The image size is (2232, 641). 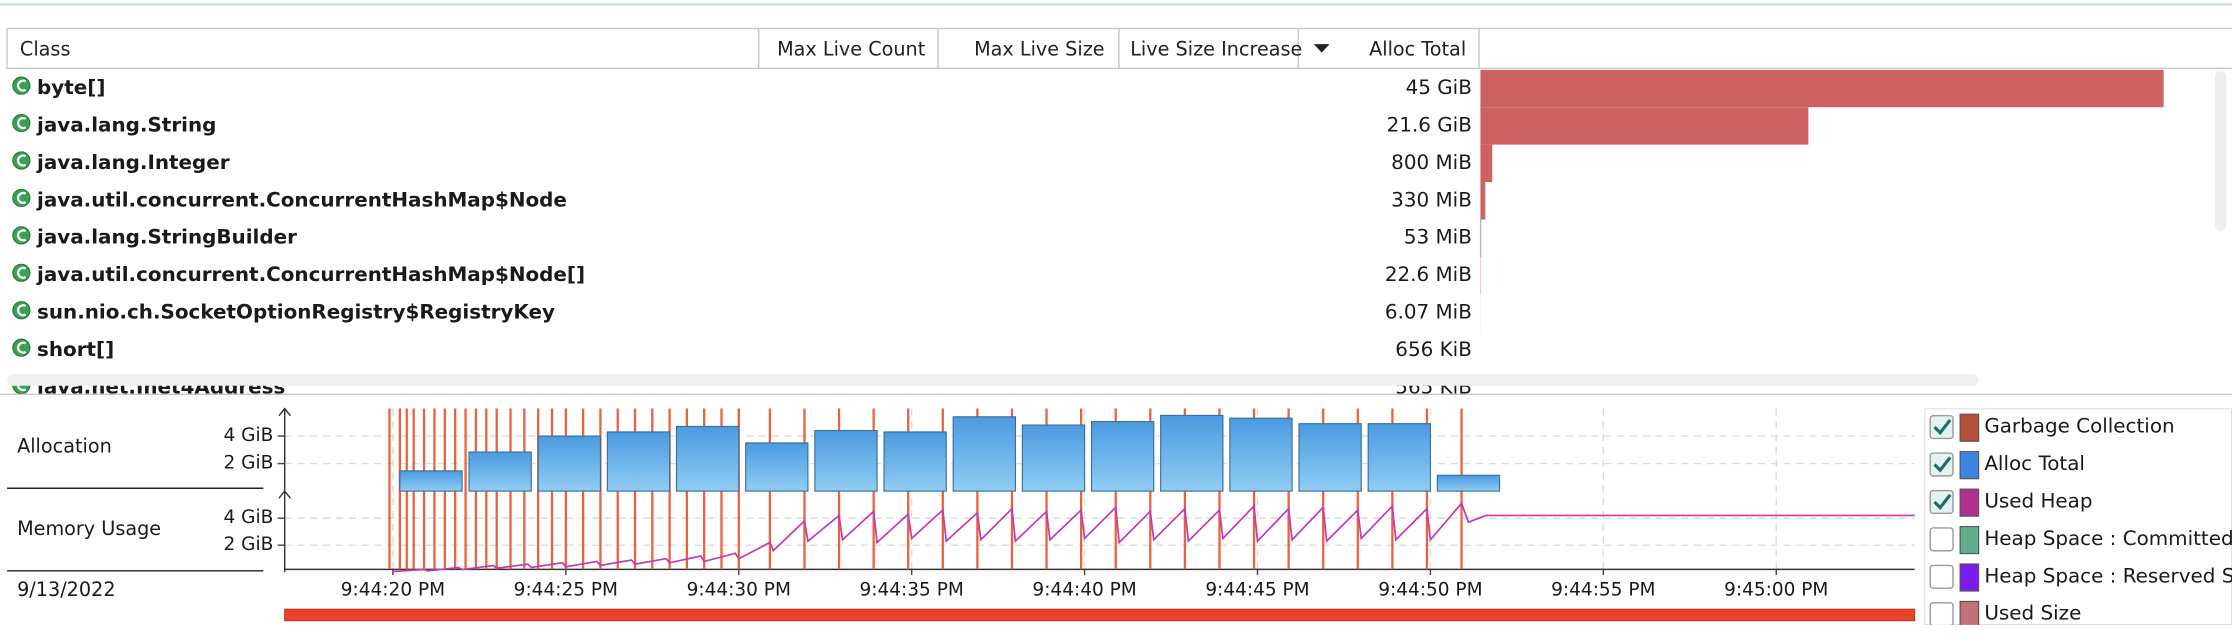 What do you see at coordinates (89, 528) in the screenshot?
I see `lane-label: Memory Usage` at bounding box center [89, 528].